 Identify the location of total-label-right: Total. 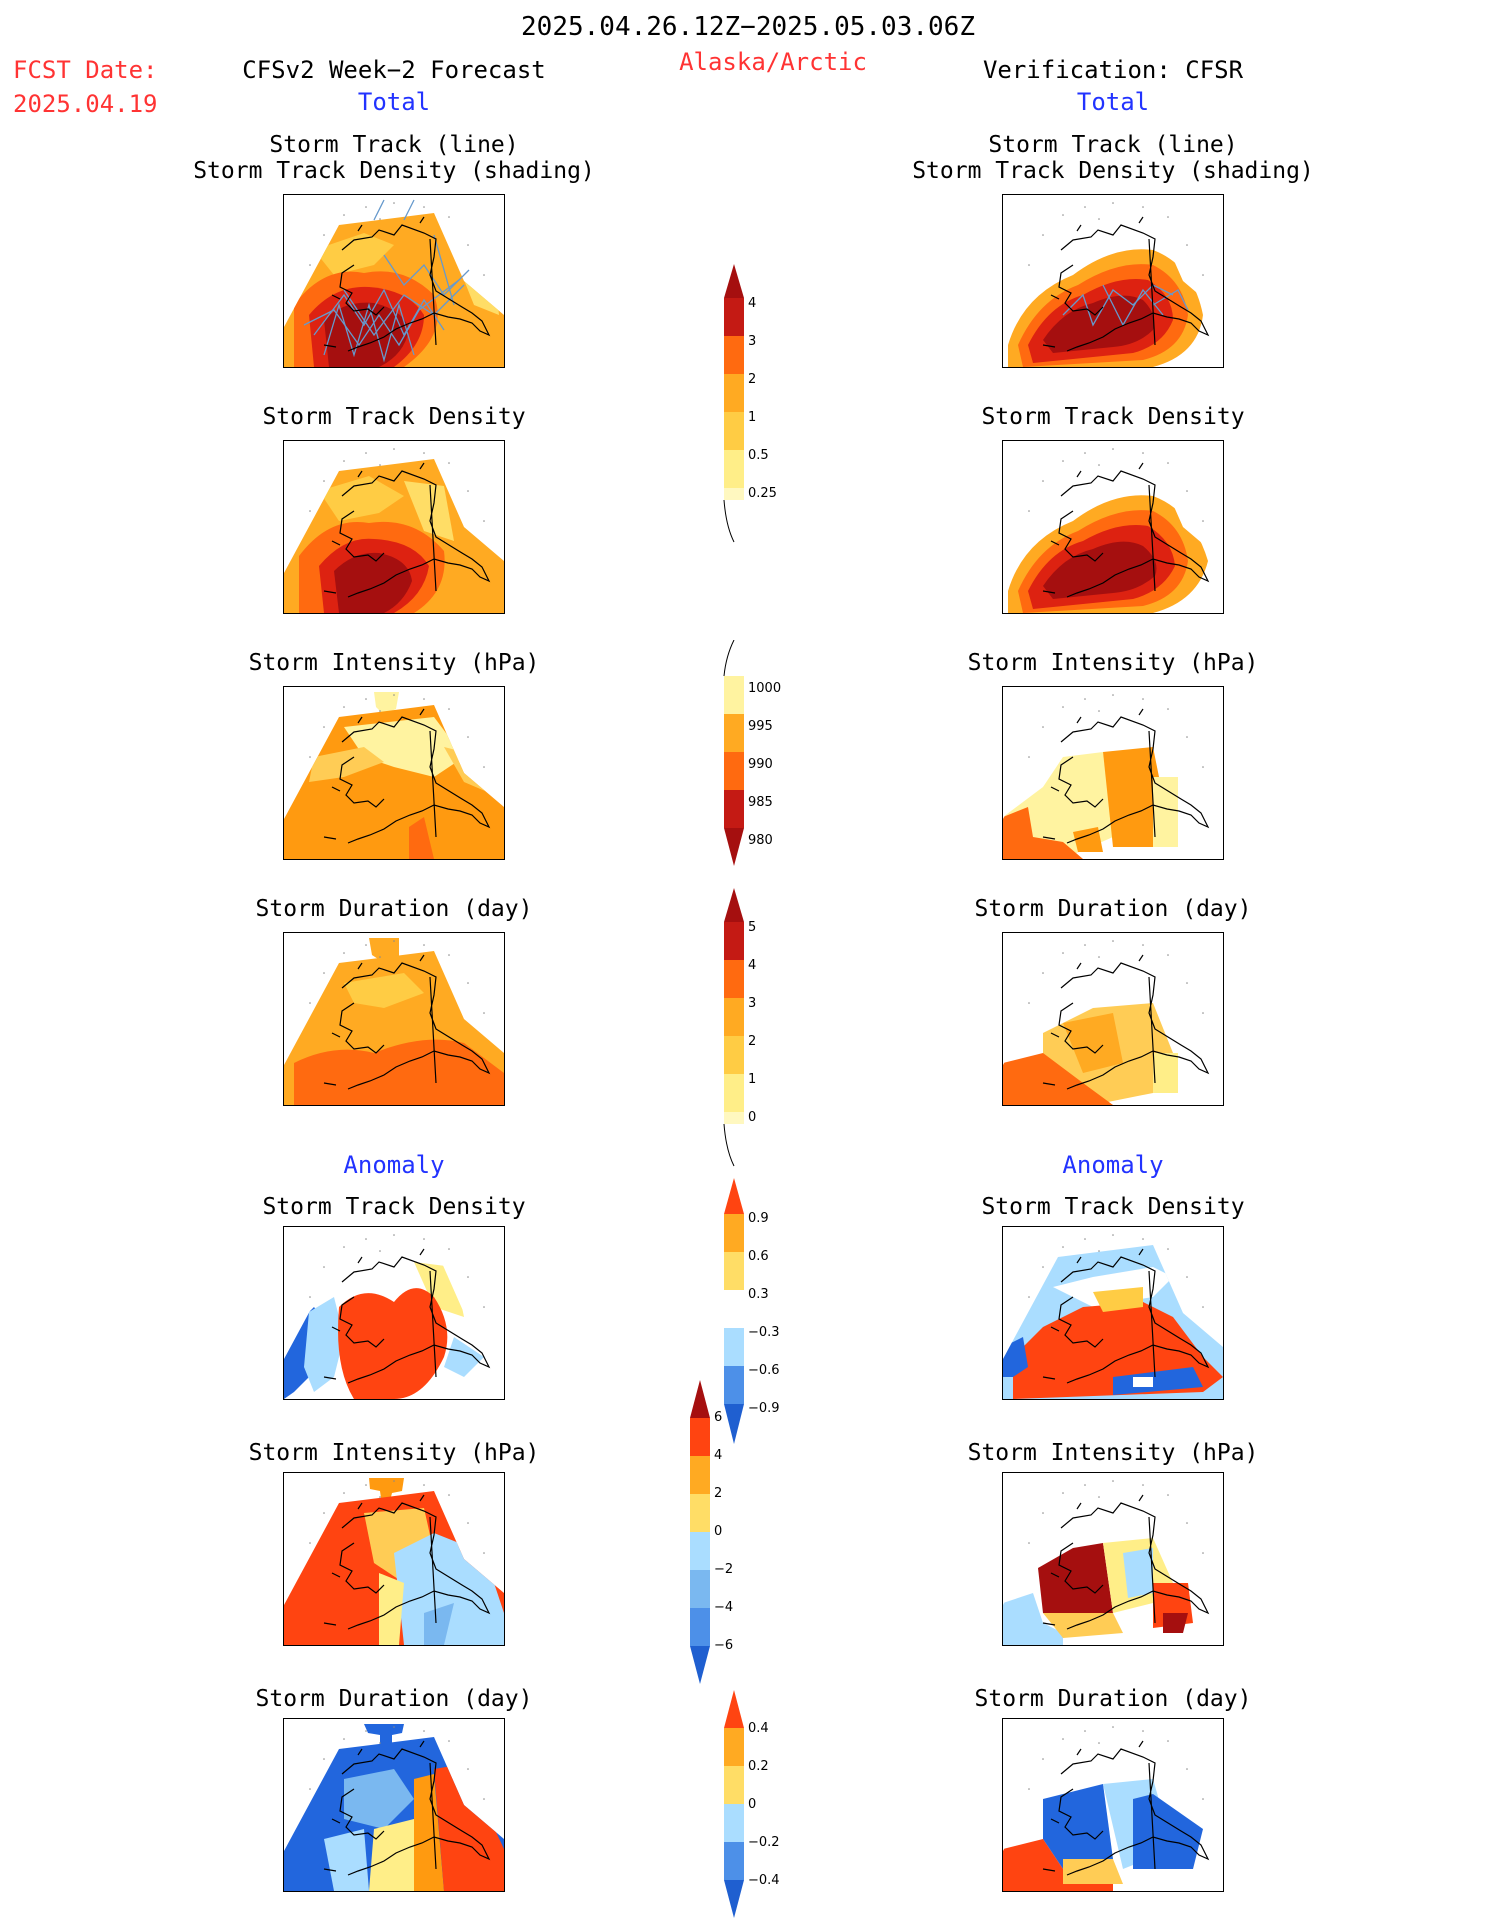
(1113, 102).